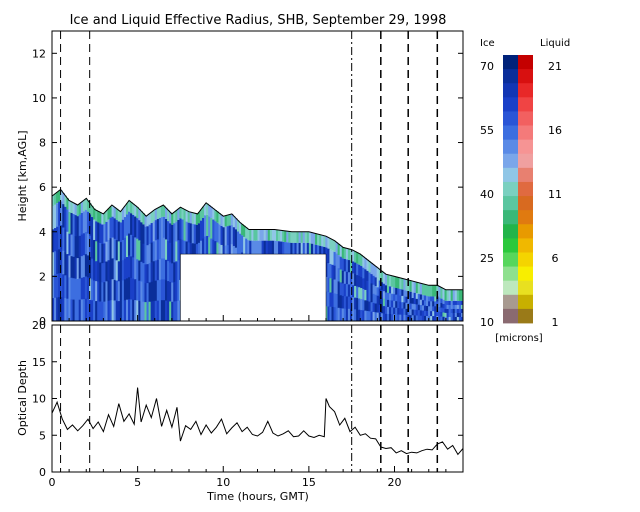 This screenshot has height=512, width=640. What do you see at coordinates (309, 482) in the screenshot?
I see `x-tick-label: 15` at bounding box center [309, 482].